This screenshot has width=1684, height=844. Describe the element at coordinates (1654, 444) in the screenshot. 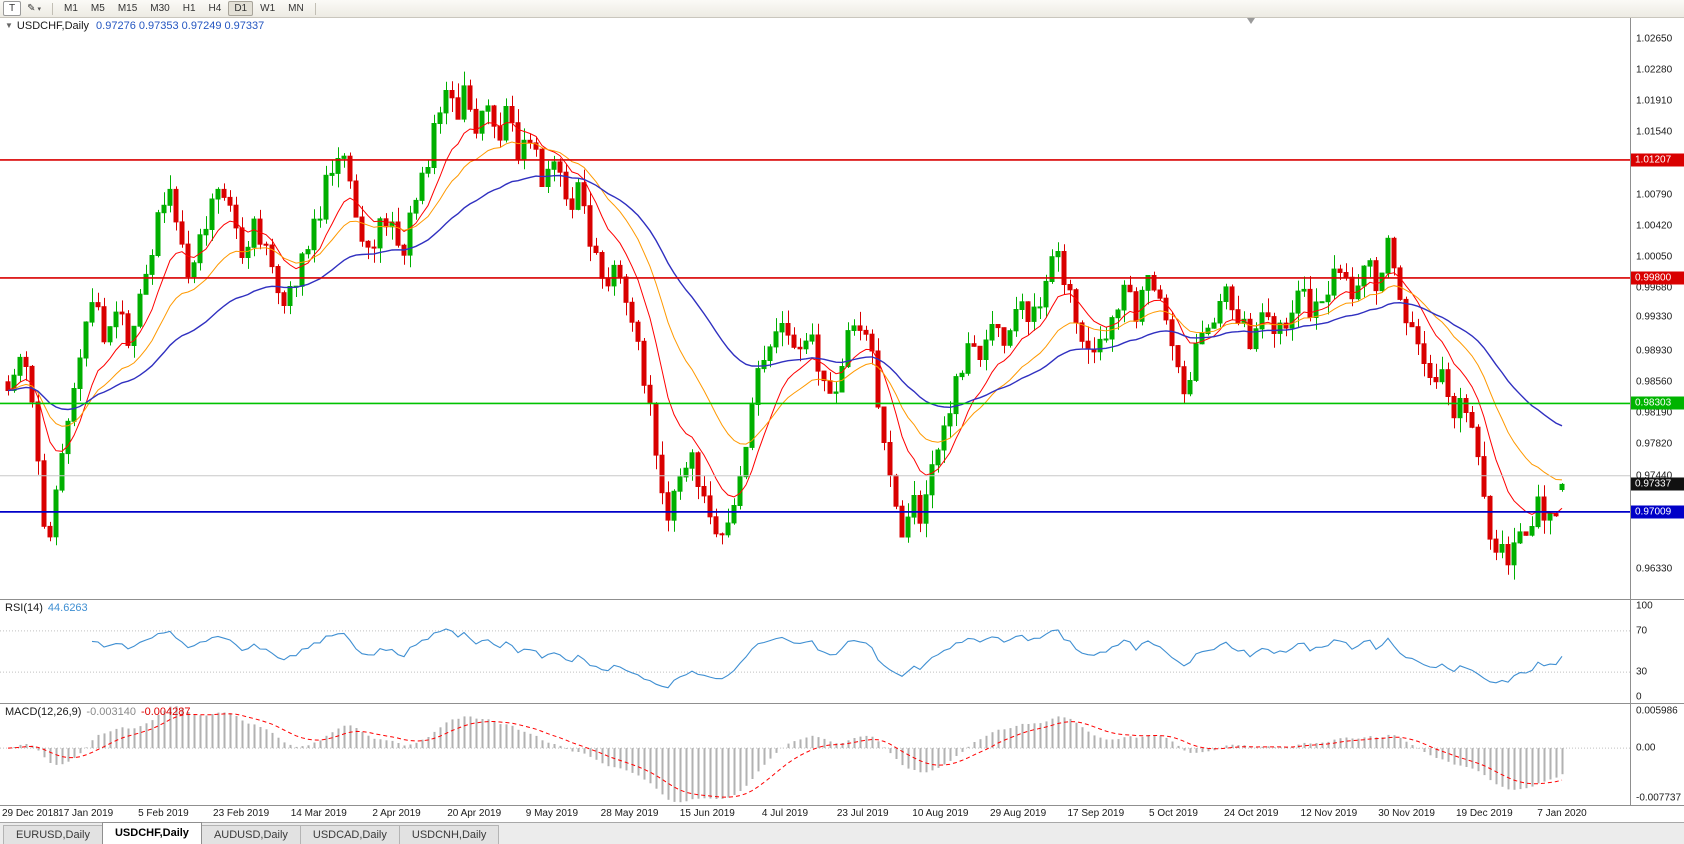

I see `axis-tick-label: 0.97820` at that location.